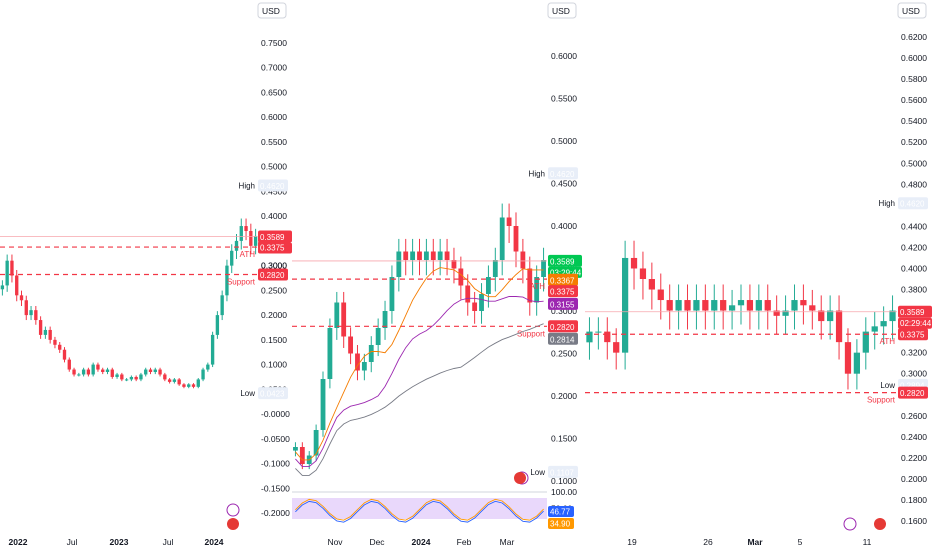  What do you see at coordinates (271, 11) in the screenshot?
I see `currency-label: USD` at bounding box center [271, 11].